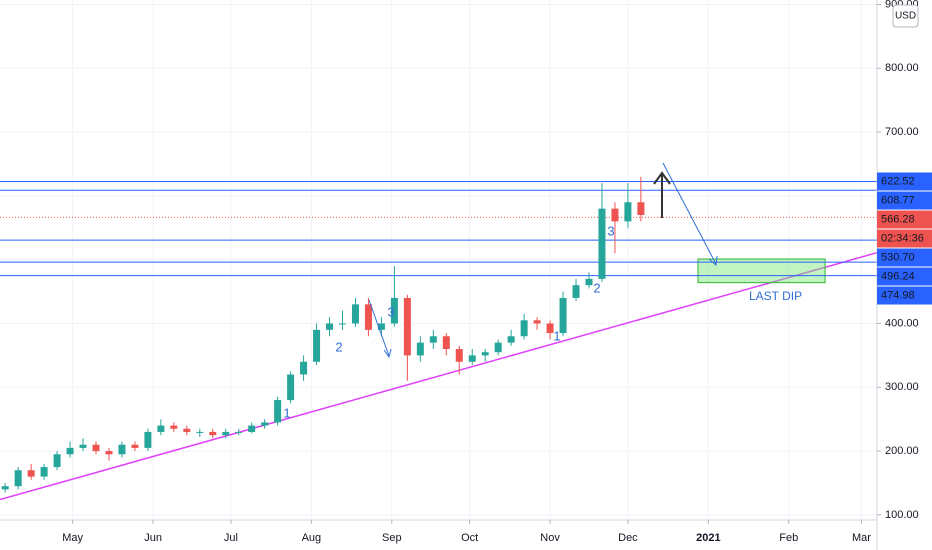 The width and height of the screenshot is (932, 550). What do you see at coordinates (902, 515) in the screenshot?
I see `y-tick-label: 100.00` at bounding box center [902, 515].